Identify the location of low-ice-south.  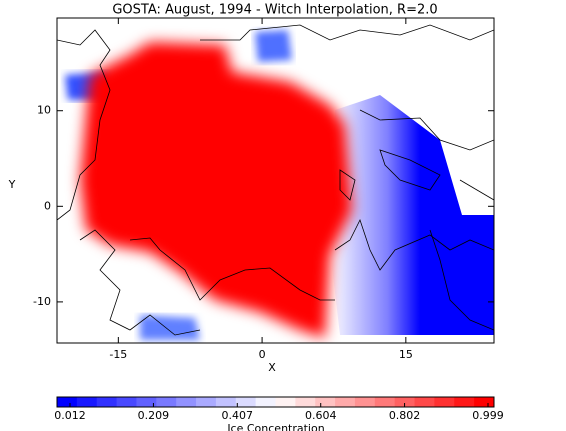
(170, 327).